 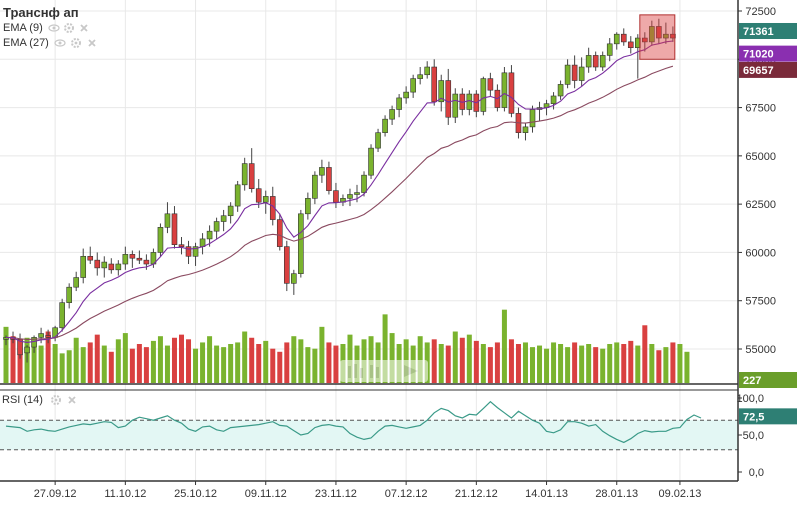 I want to click on y-tick-label: 62500, so click(x=760, y=205).